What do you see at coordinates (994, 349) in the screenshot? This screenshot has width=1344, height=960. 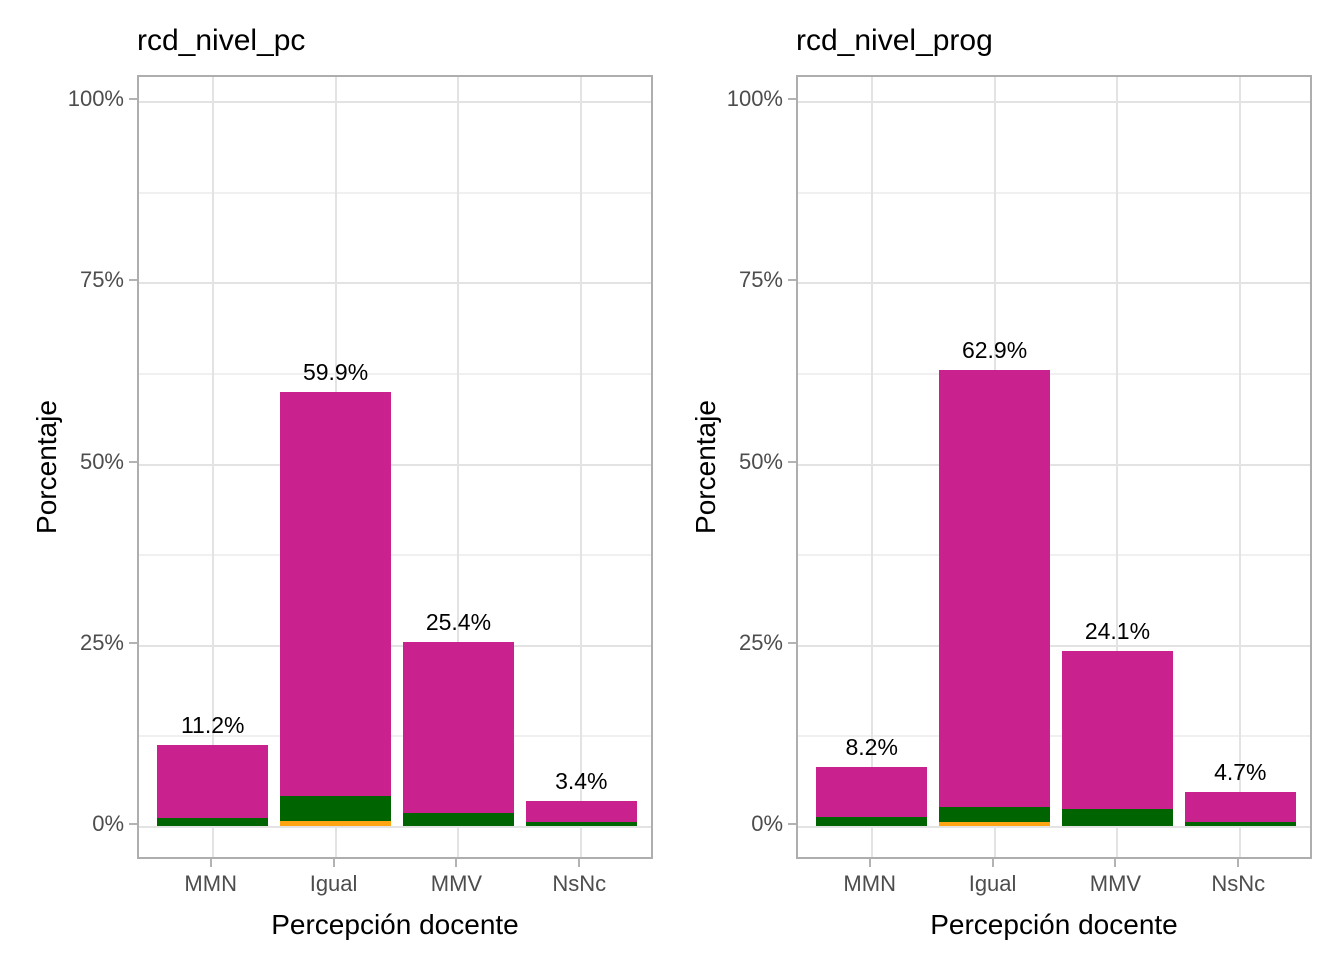 I see `bar-total-label: 62.9%` at bounding box center [994, 349].